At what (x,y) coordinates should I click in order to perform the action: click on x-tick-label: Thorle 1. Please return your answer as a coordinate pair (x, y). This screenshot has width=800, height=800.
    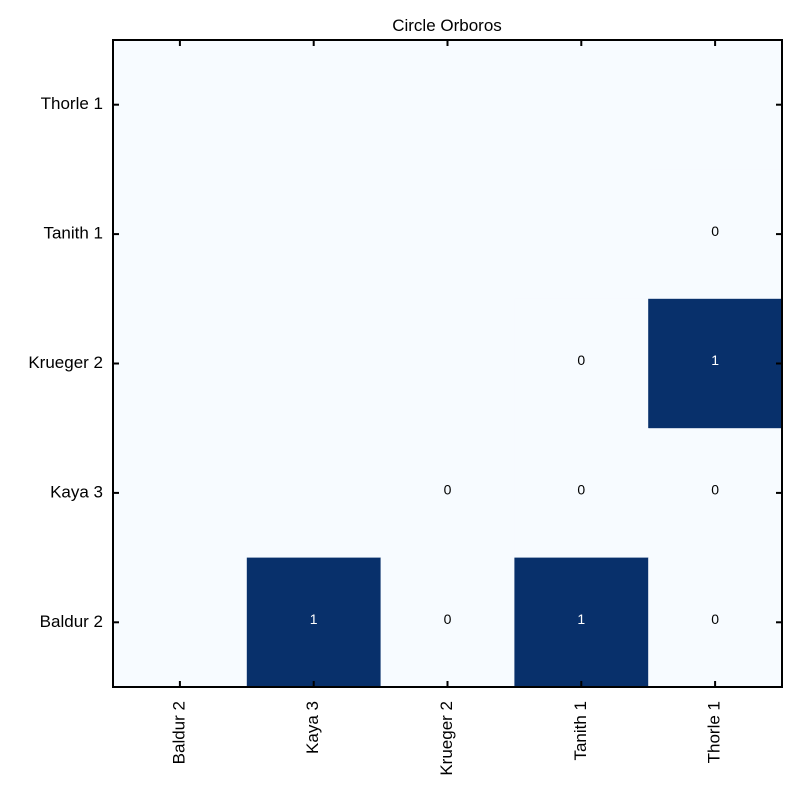
    Looking at the image, I should click on (714, 732).